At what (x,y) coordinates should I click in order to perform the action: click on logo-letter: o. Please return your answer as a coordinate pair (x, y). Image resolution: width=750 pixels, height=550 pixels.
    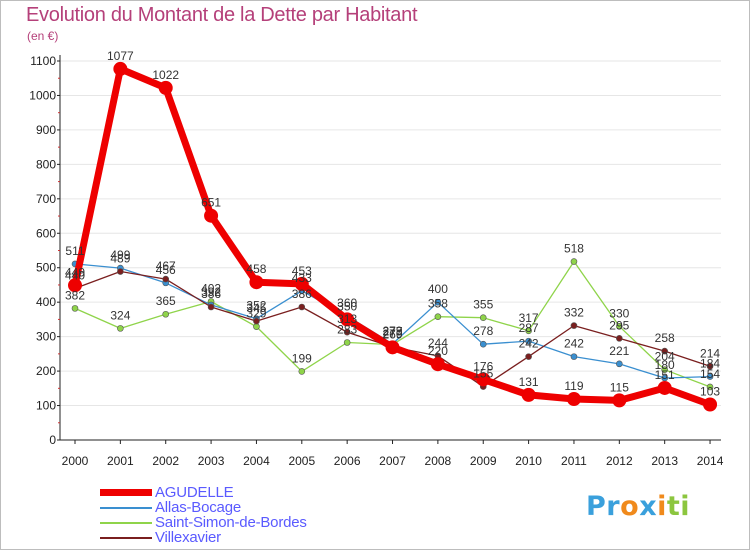
    Looking at the image, I should click on (630, 506).